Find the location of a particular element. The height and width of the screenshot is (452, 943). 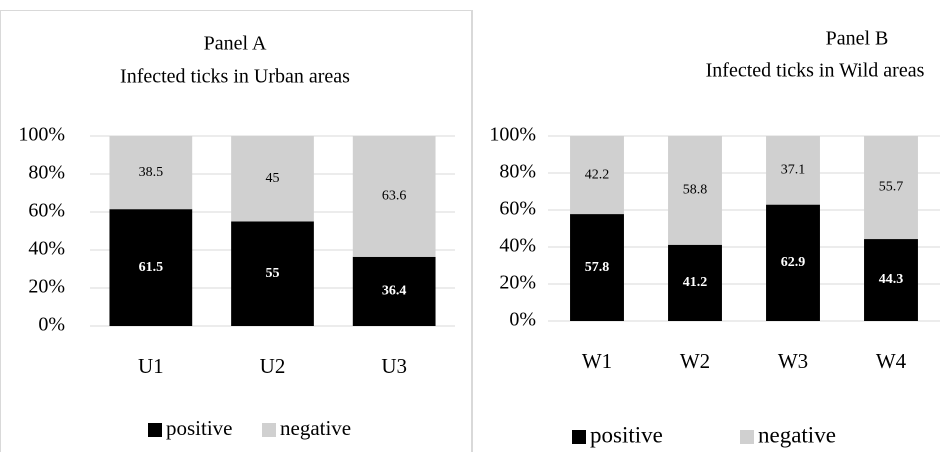

data-label: 55.7 is located at coordinates (891, 187).